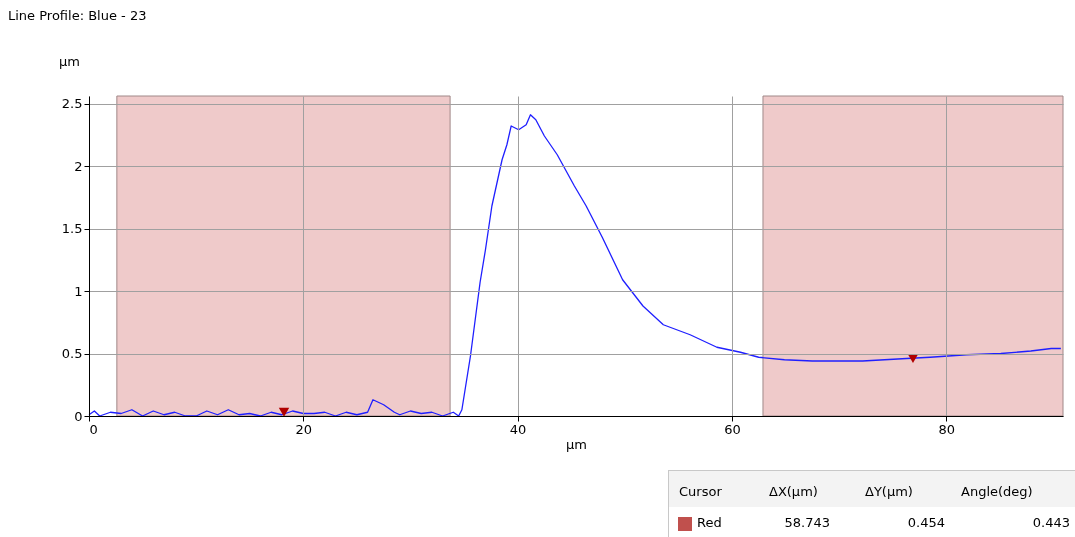 This screenshot has width=1075, height=537. I want to click on chart-title: Line Profile: Blue - 23, so click(77, 15).